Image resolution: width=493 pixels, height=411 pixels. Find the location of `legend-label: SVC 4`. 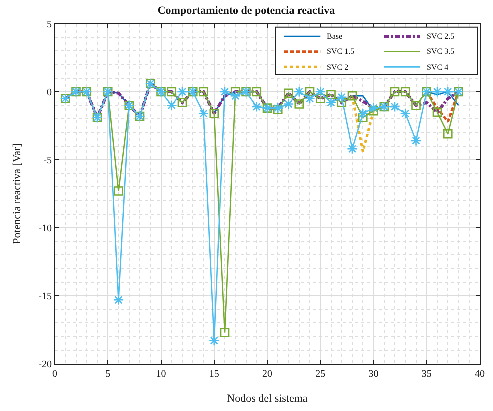

legend-label: SVC 4 is located at coordinates (438, 67).